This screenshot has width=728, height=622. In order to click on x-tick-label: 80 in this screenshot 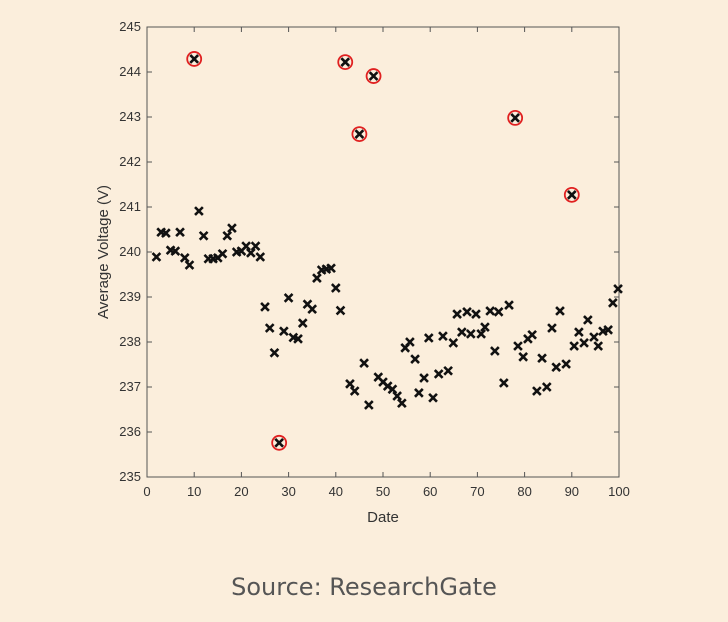, I will do `click(524, 491)`.